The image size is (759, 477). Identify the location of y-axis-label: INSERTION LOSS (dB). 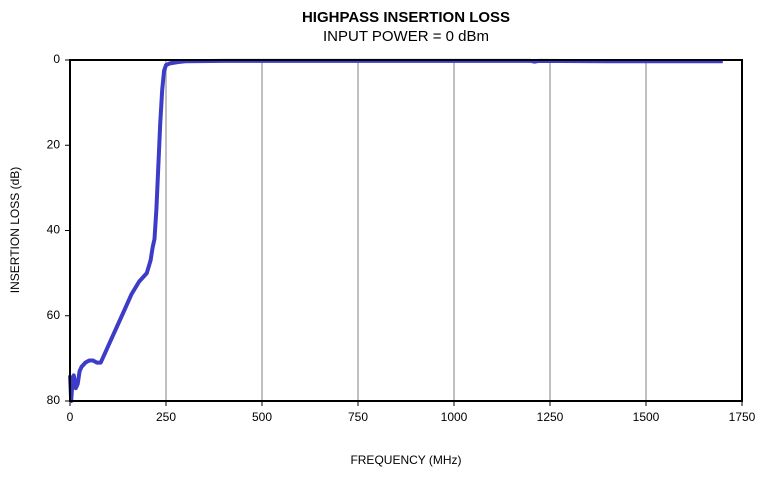
(15, 230).